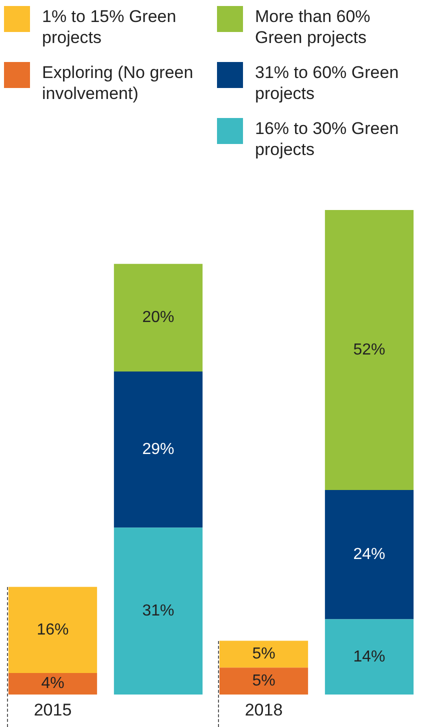 The height and width of the screenshot is (727, 426). I want to click on legend-label: Exploring (No green involvement), so click(118, 83).